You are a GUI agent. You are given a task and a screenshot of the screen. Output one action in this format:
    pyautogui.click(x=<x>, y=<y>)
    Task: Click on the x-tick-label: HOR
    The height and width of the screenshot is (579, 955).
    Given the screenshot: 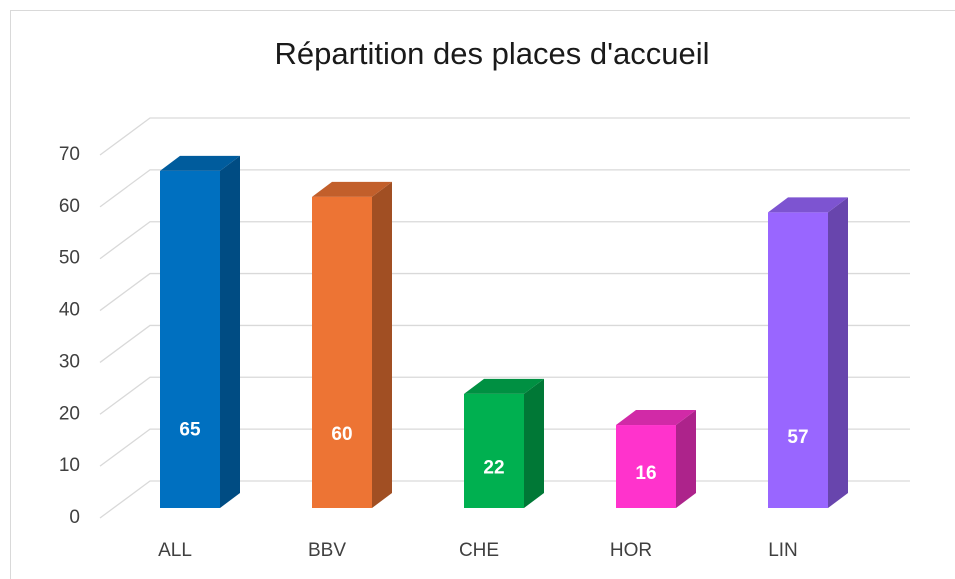 What is the action you would take?
    pyautogui.click(x=631, y=550)
    